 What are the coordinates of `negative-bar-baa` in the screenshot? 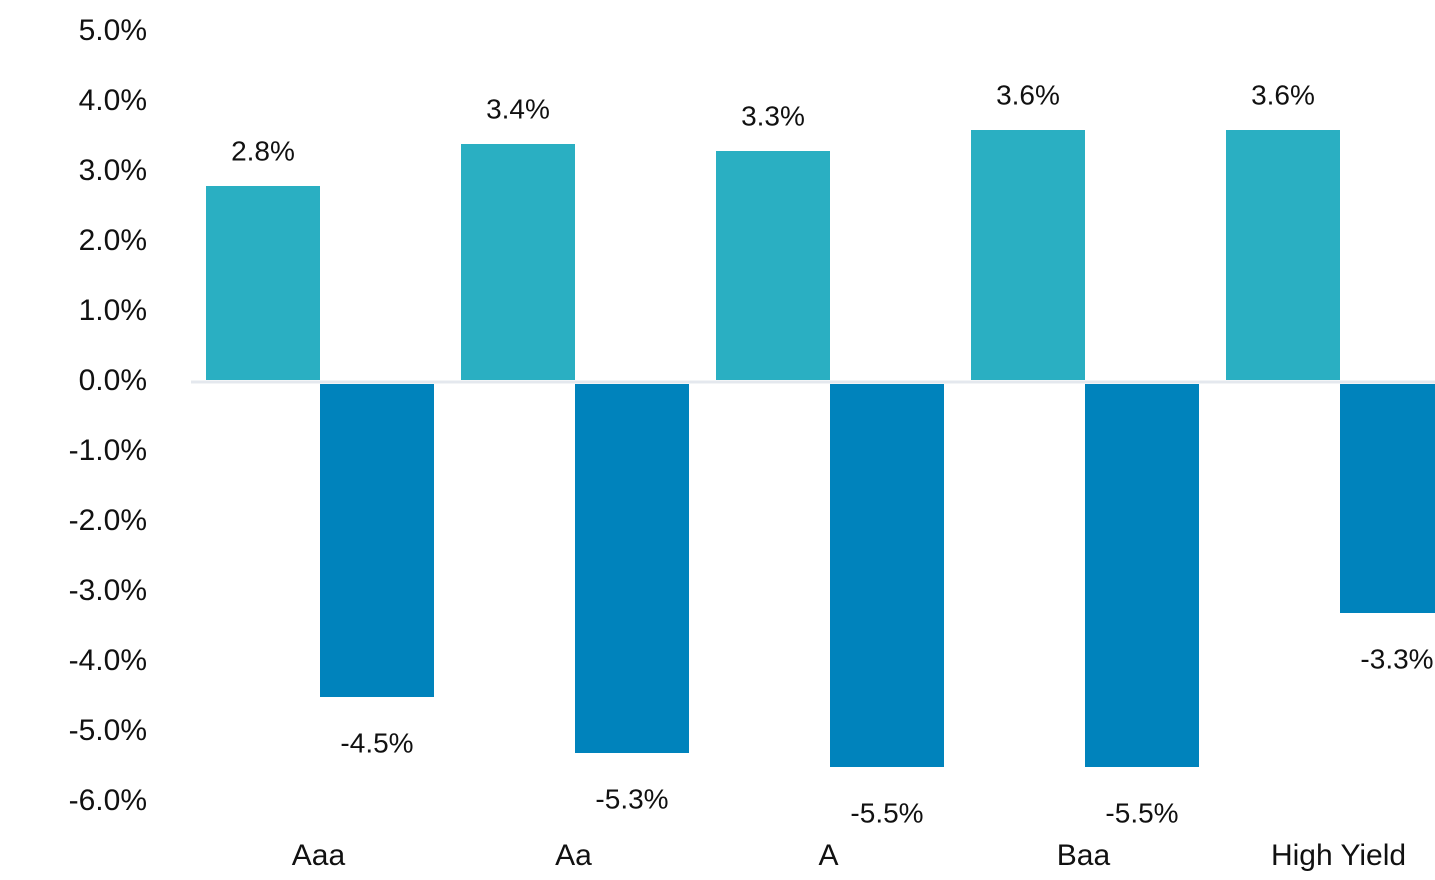 It's located at (1142, 575).